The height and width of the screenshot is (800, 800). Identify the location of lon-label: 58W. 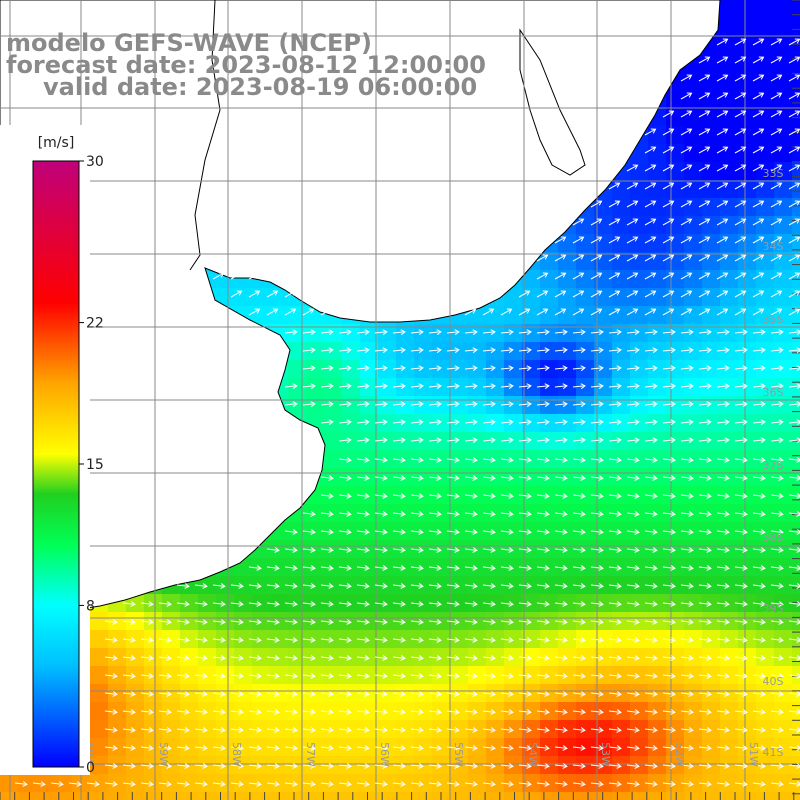
(236, 754).